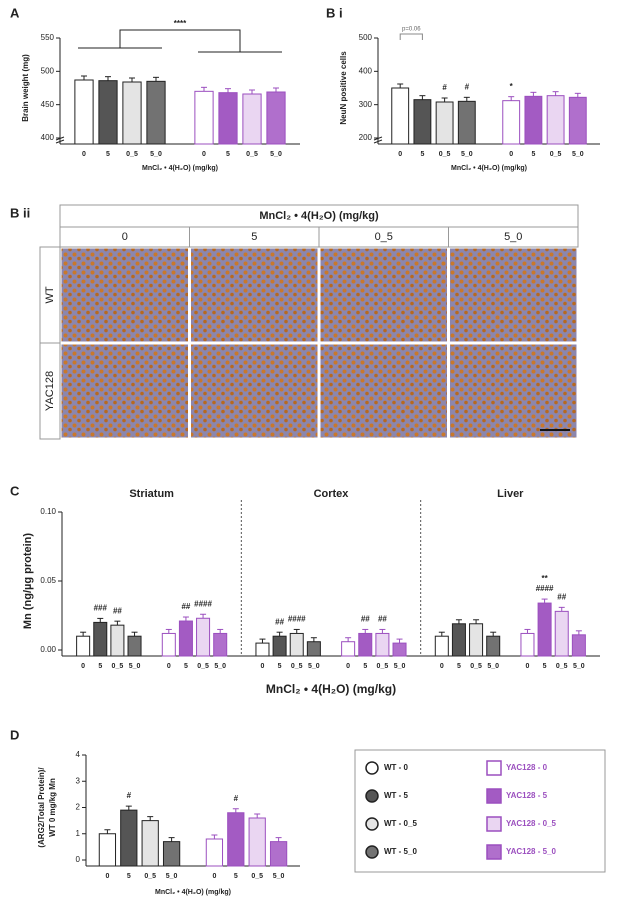 The height and width of the screenshot is (906, 625). Describe the element at coordinates (78, 807) in the screenshot. I see `y-tick-label: 2` at that location.